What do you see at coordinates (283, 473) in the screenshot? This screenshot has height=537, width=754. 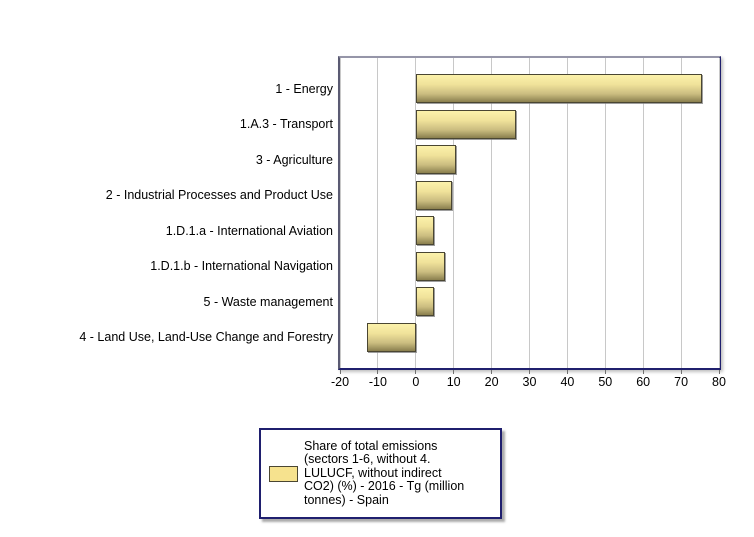 I see `legend-swatch-icon` at bounding box center [283, 473].